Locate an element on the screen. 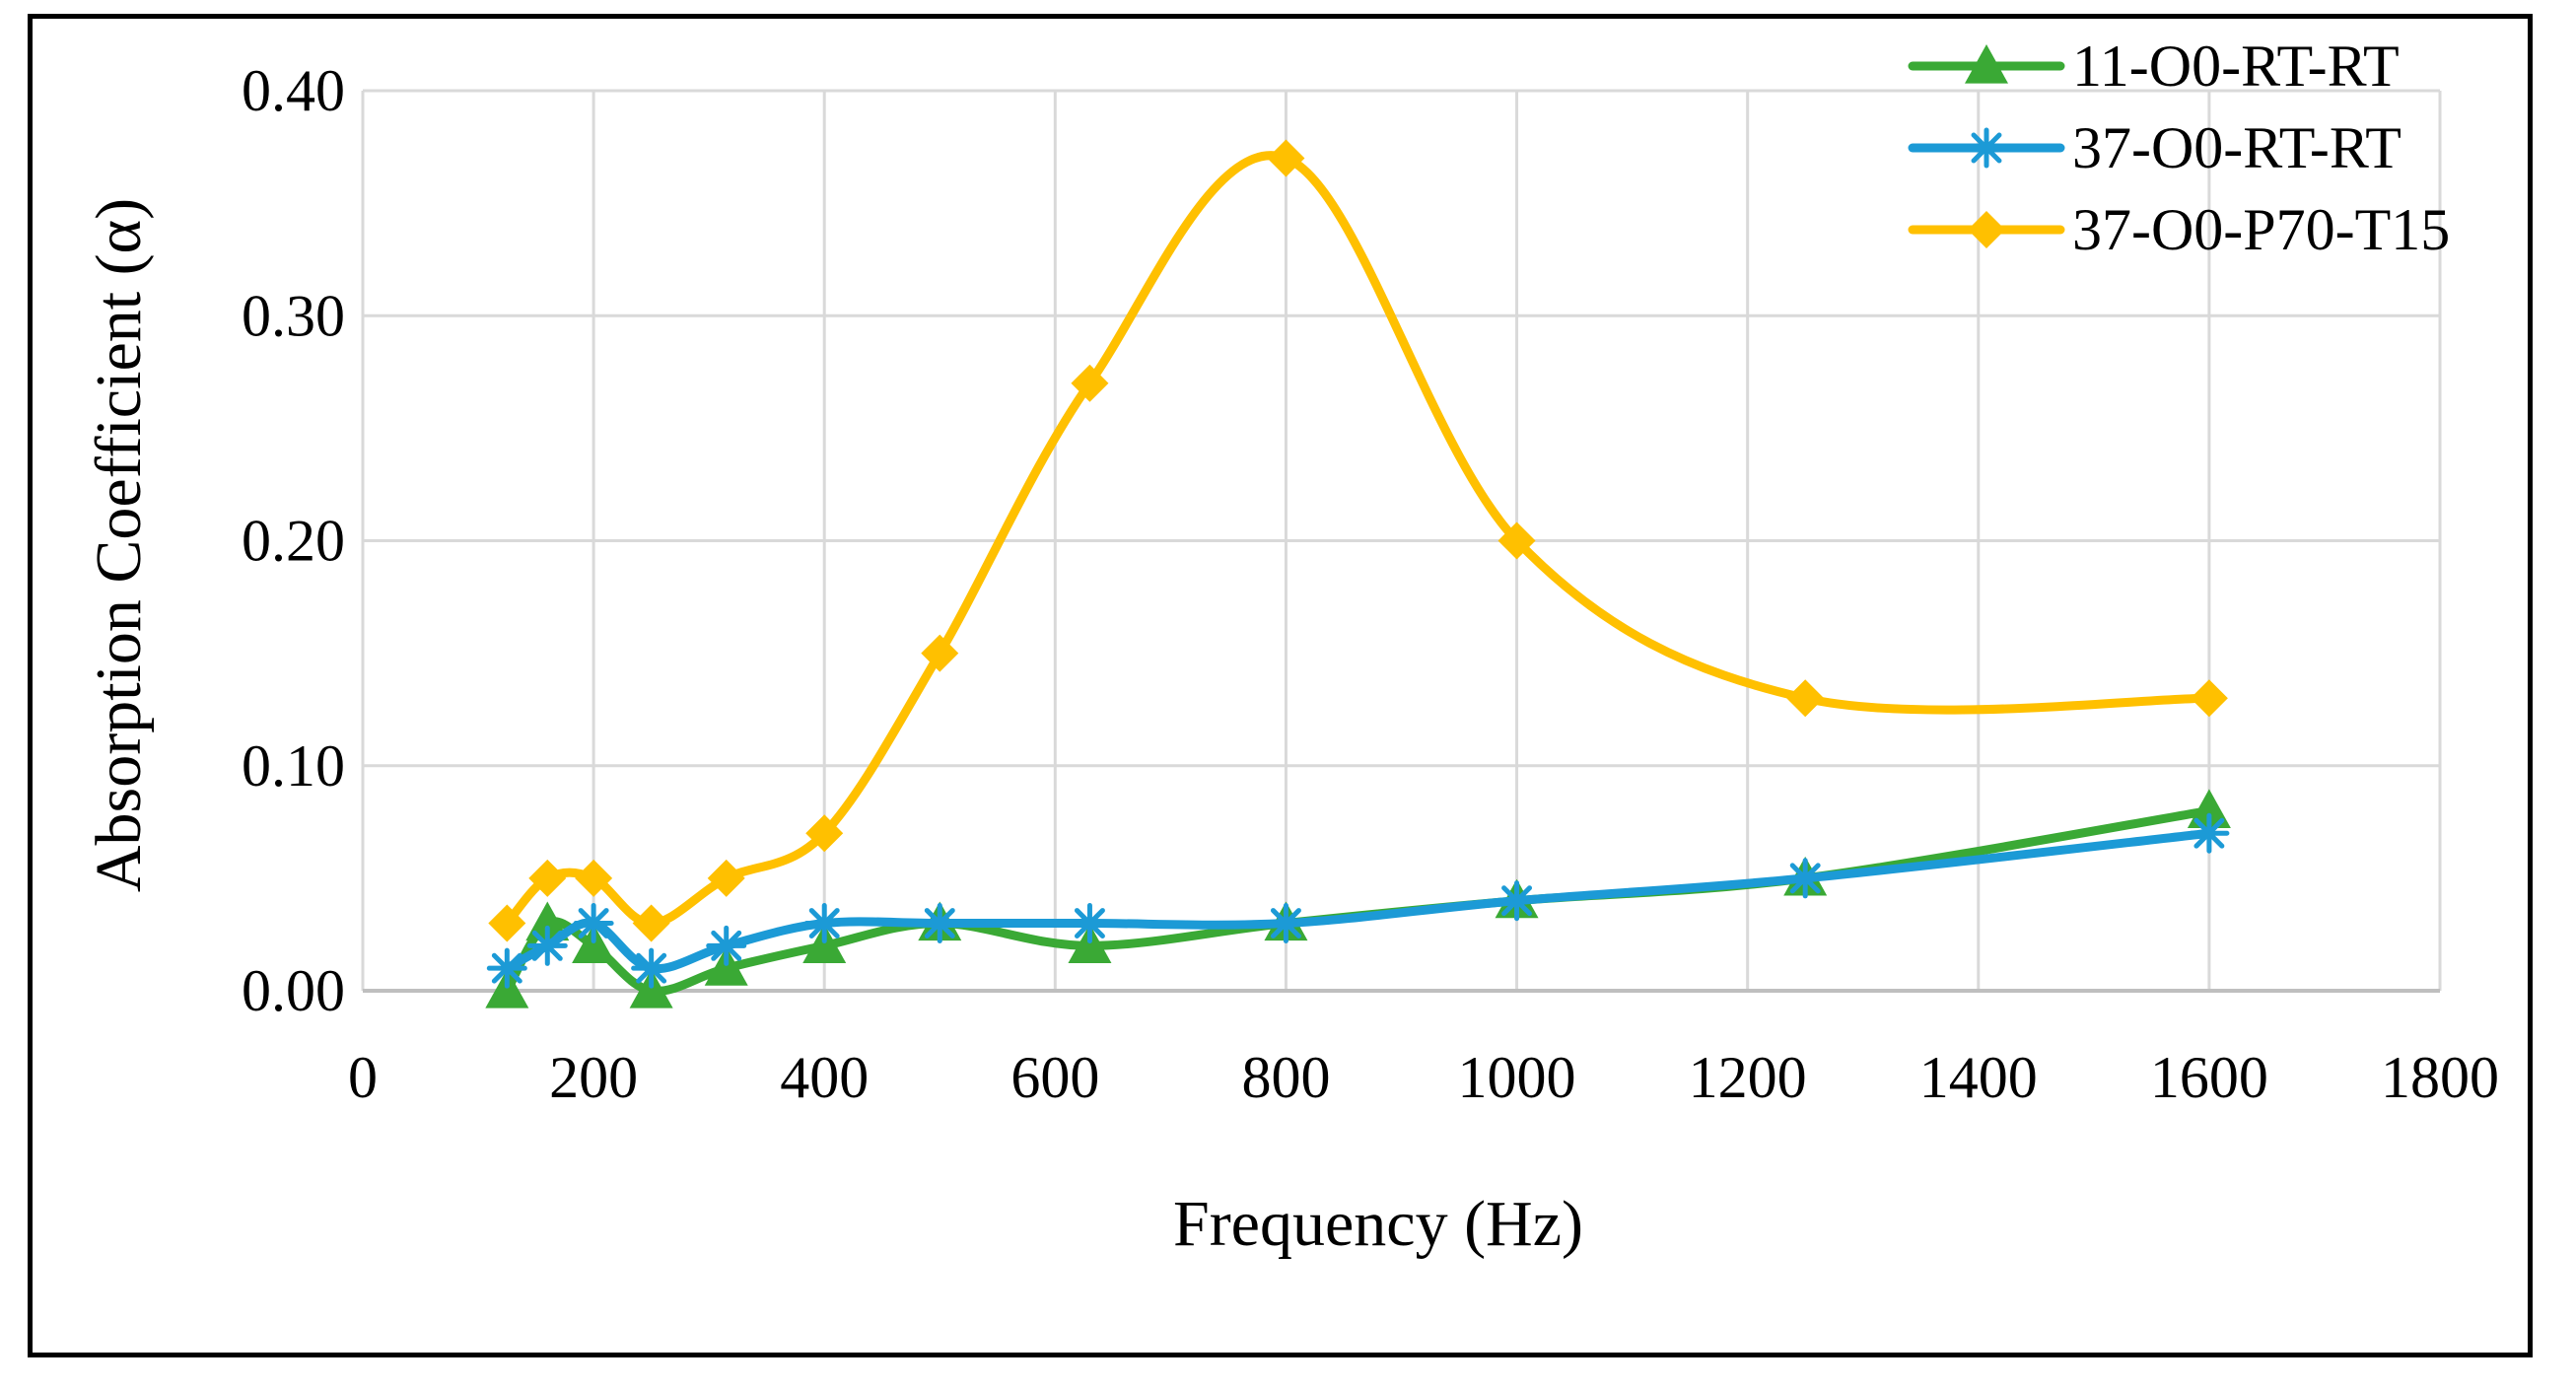  legend-label: 37-O0-RT-RT is located at coordinates (2237, 147).